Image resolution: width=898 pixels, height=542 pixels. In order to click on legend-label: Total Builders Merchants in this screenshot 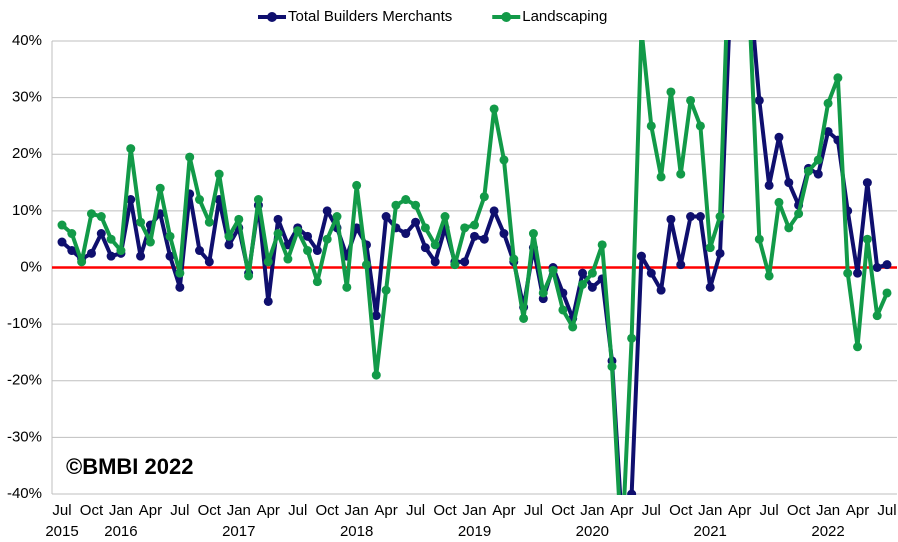, I will do `click(370, 16)`.